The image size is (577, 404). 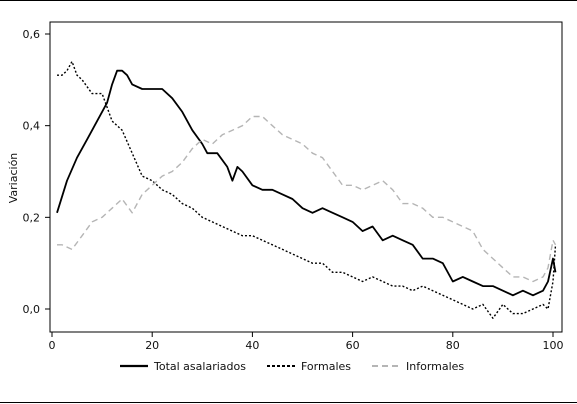 I want to click on legend-label-1: Total asalariados, so click(x=199, y=366).